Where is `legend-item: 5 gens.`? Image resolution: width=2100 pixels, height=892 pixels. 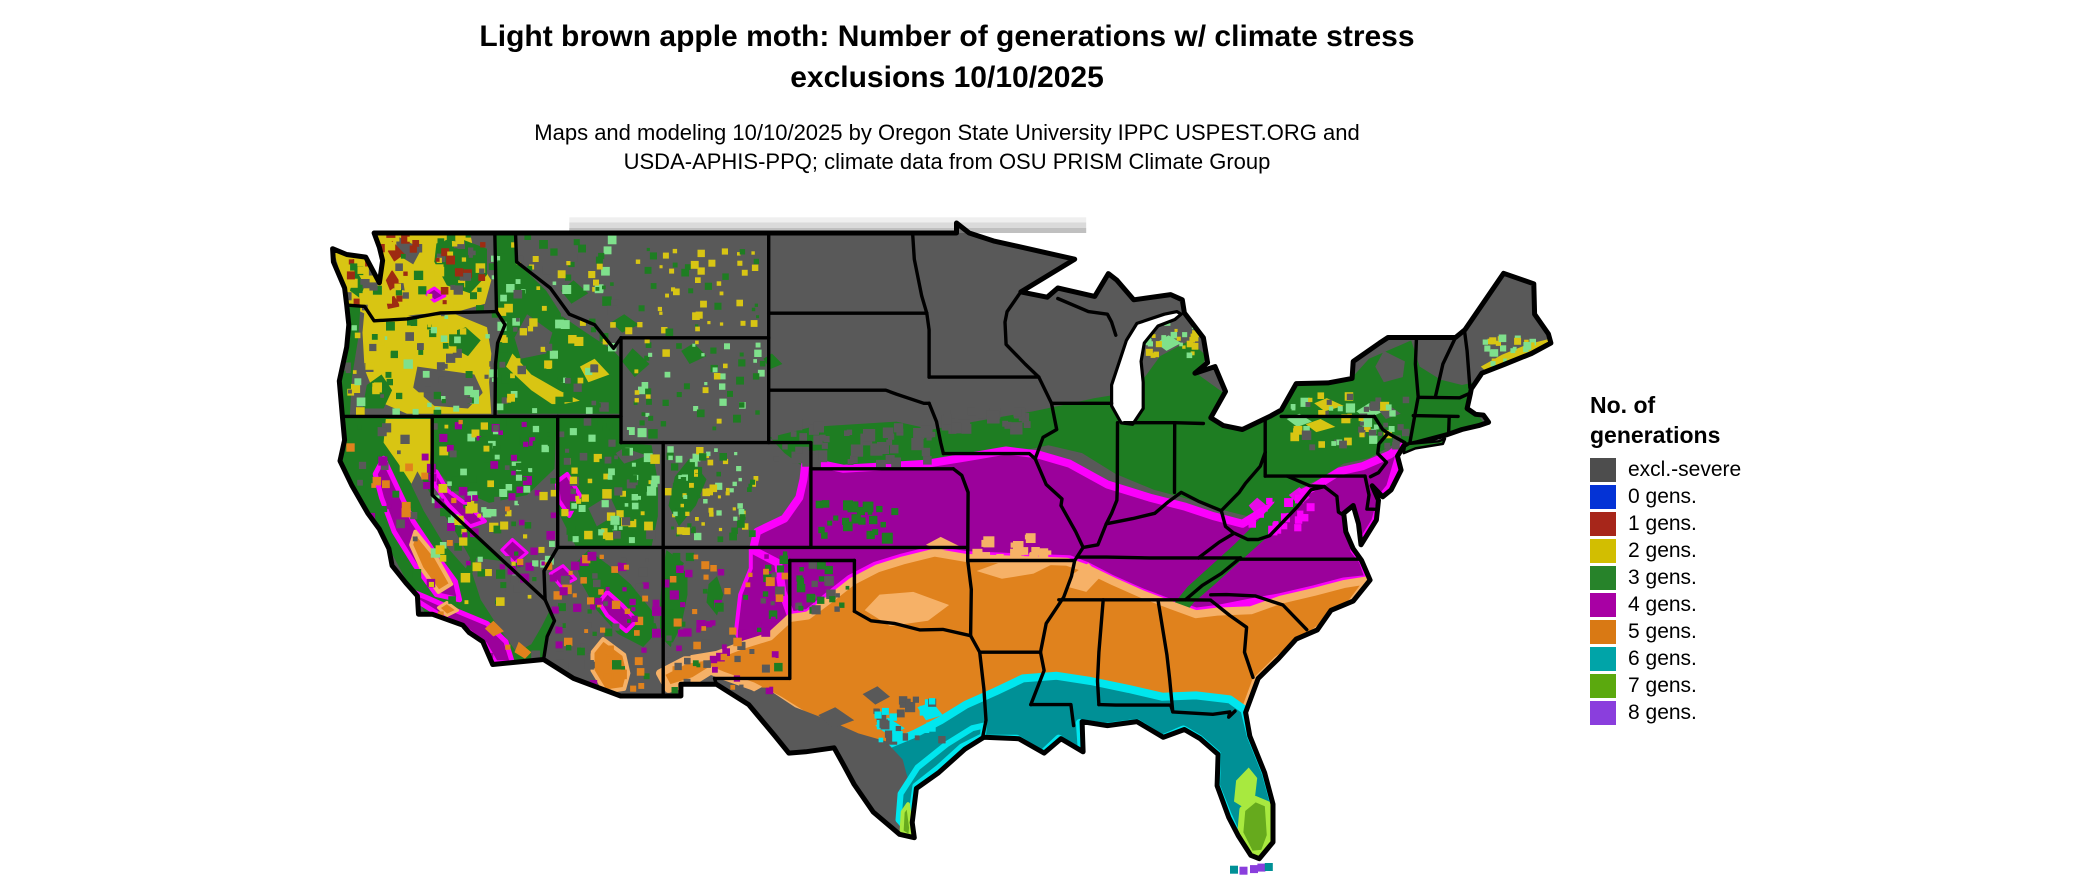 legend-item: 5 gens. is located at coordinates (1720, 632).